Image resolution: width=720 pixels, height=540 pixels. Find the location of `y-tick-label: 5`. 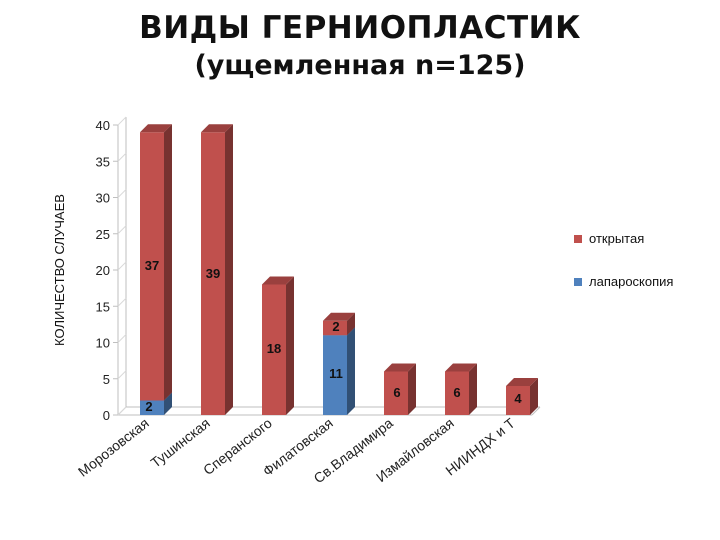

y-tick-label: 5 is located at coordinates (106, 379).